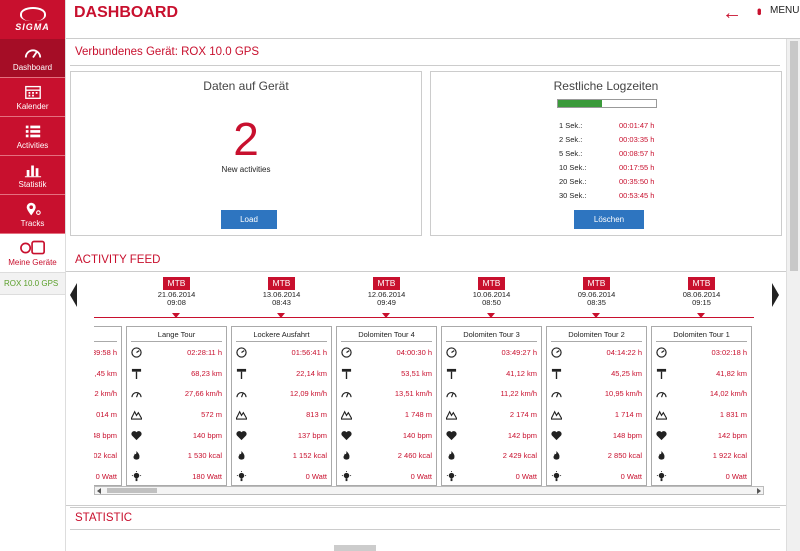 This screenshot has width=800, height=551. I want to click on stat-calories: 1 152 kcal, so click(281, 455).